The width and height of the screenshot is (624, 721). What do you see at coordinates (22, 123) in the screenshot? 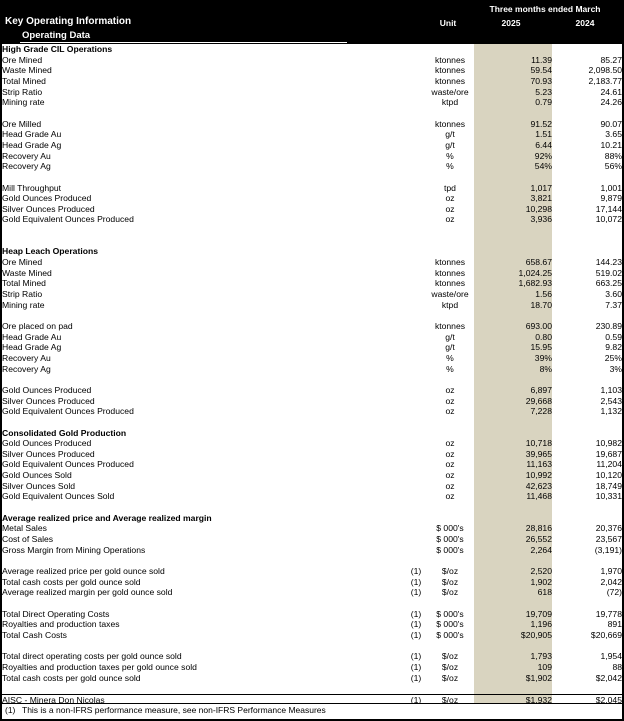
I see `row-label: Ore Milled` at bounding box center [22, 123].